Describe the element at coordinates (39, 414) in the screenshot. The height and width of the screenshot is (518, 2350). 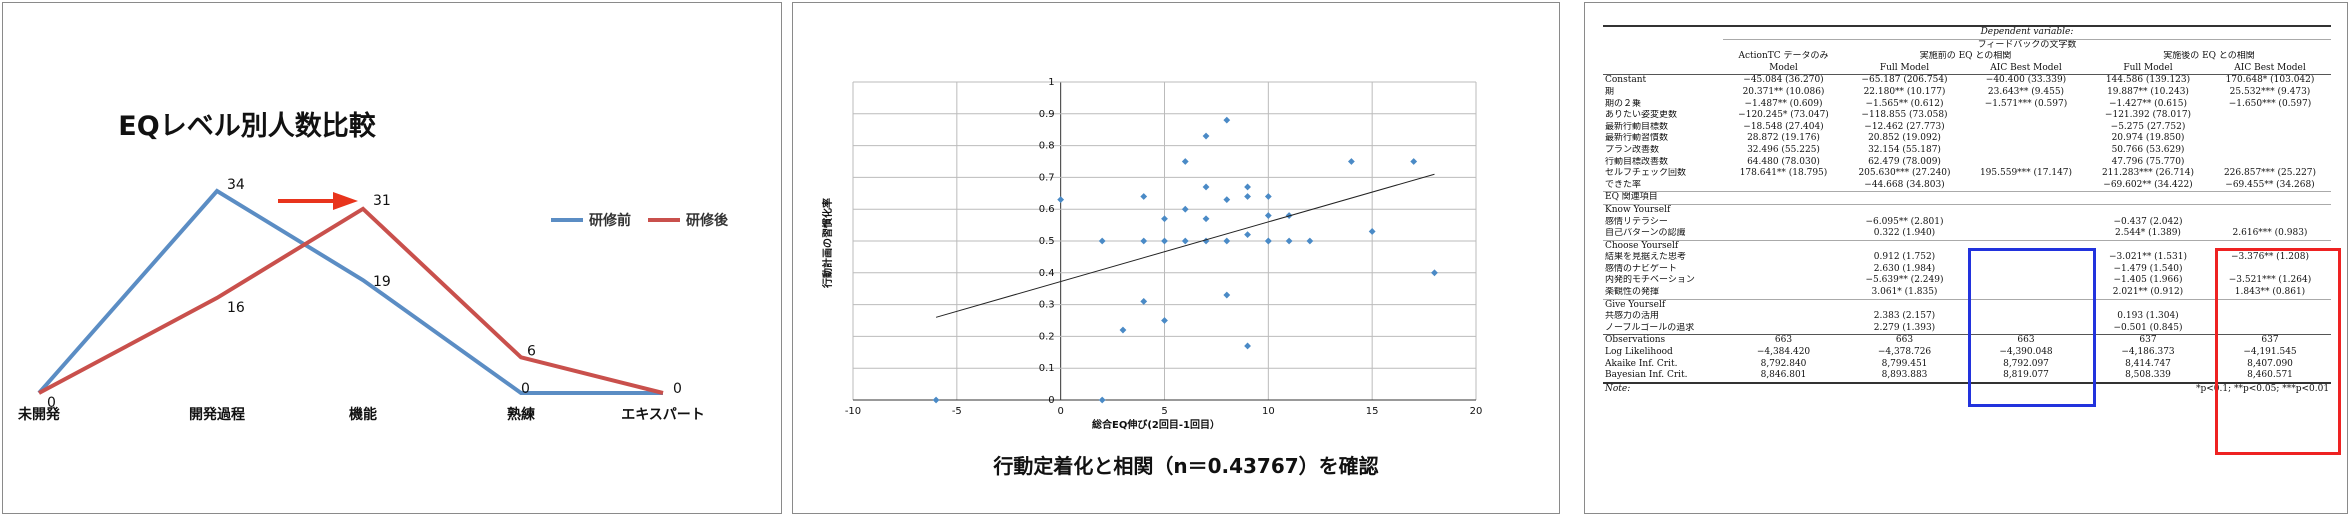
I see `x-tick-label: 未開発` at that location.